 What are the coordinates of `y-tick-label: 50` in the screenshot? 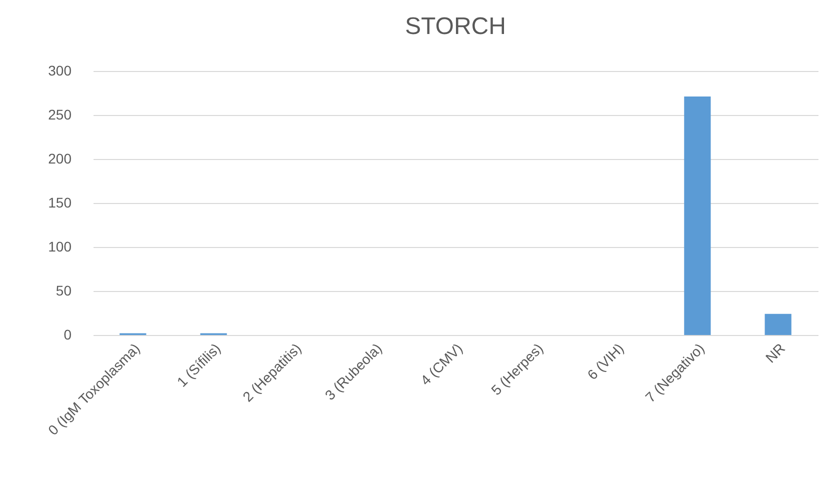 It's located at (64, 290).